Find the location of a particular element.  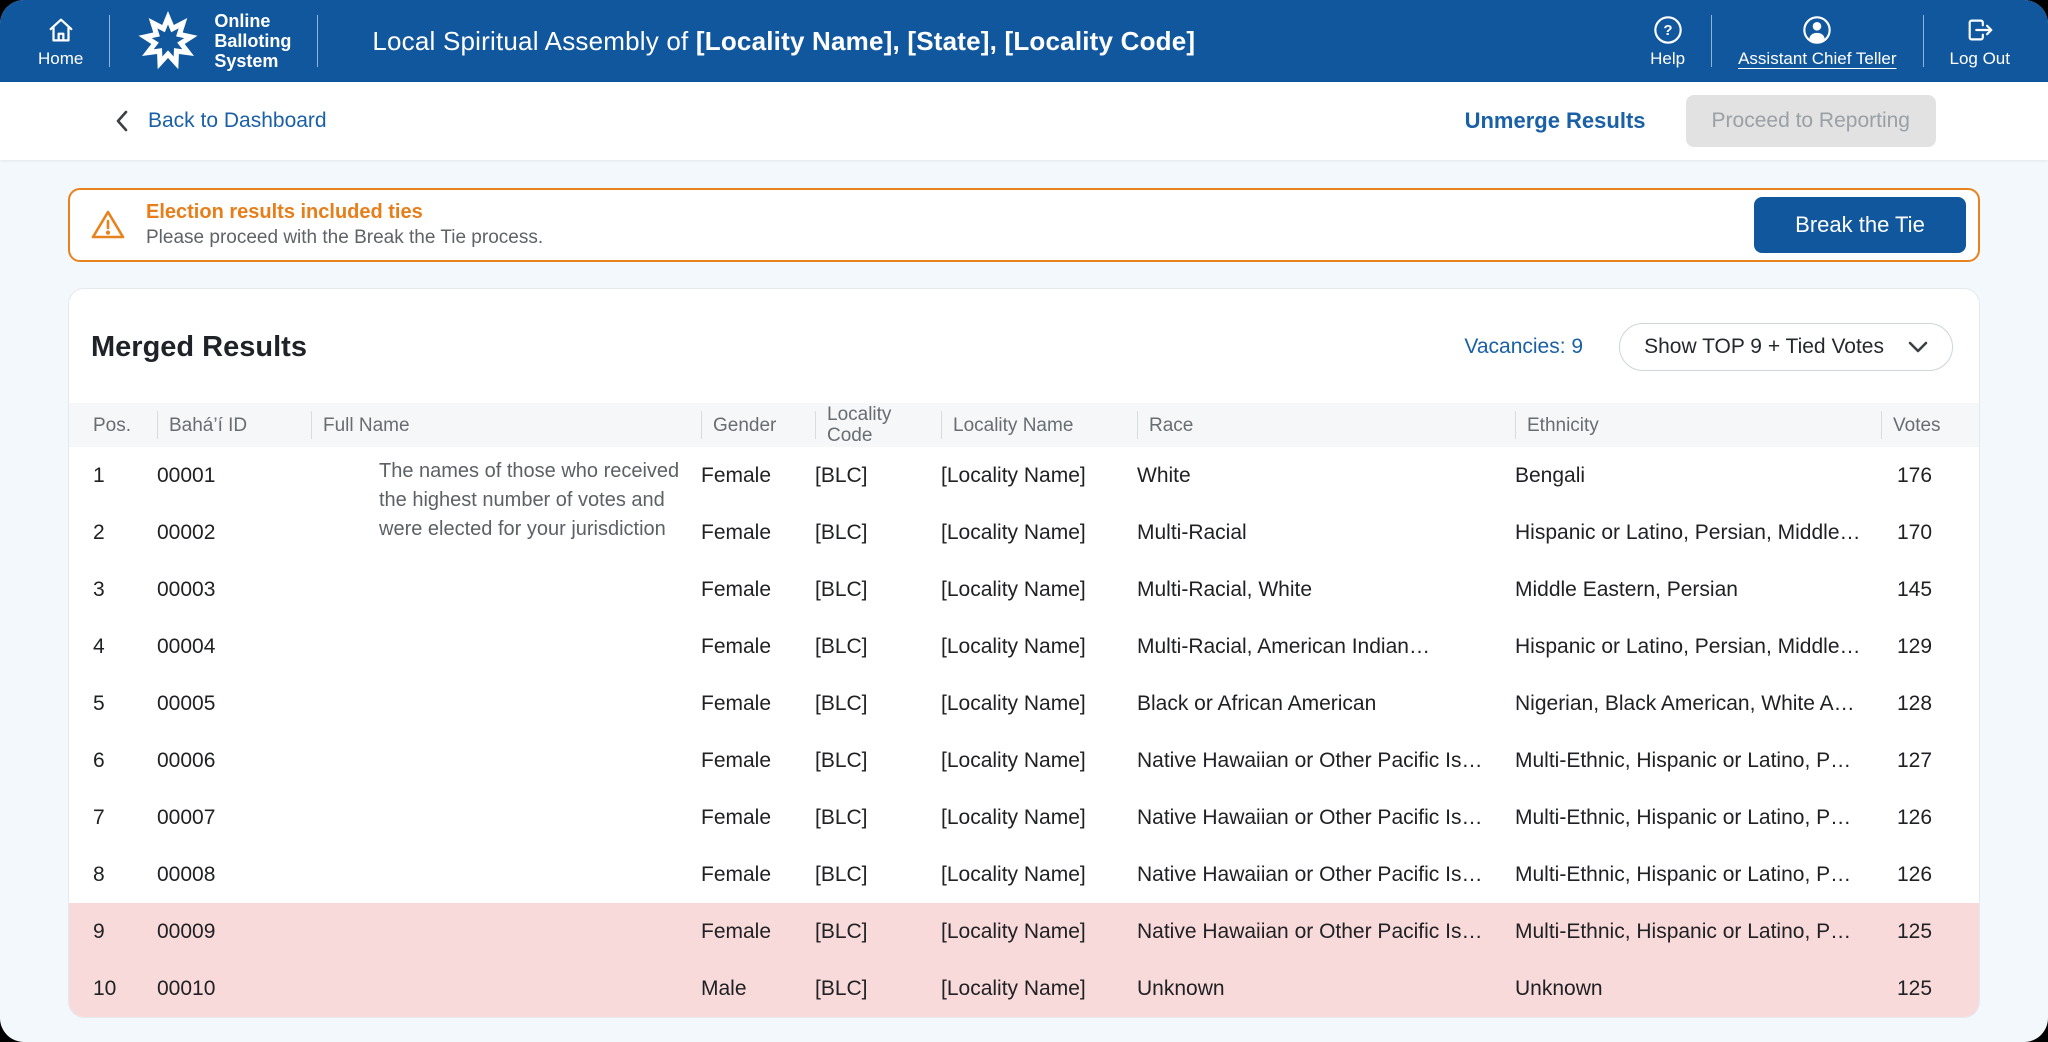

show-top-filter-dropdown: Show TOP 9 + Tied Votes is located at coordinates (1786, 347).